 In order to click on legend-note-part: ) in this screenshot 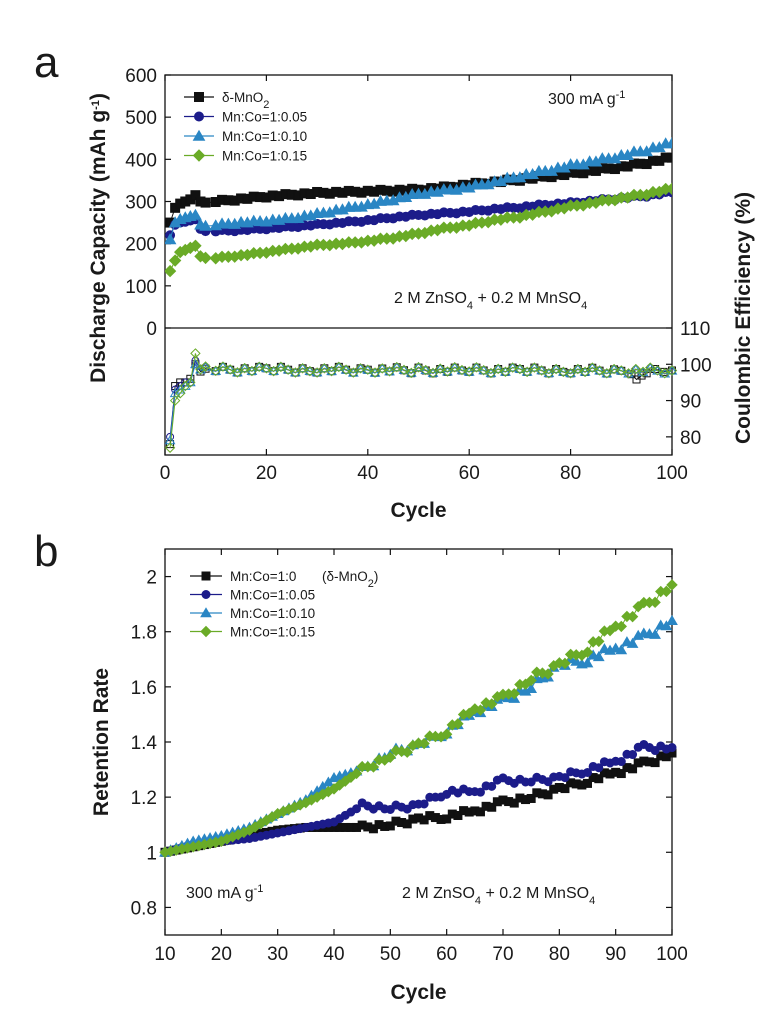, I will do `click(376, 576)`.